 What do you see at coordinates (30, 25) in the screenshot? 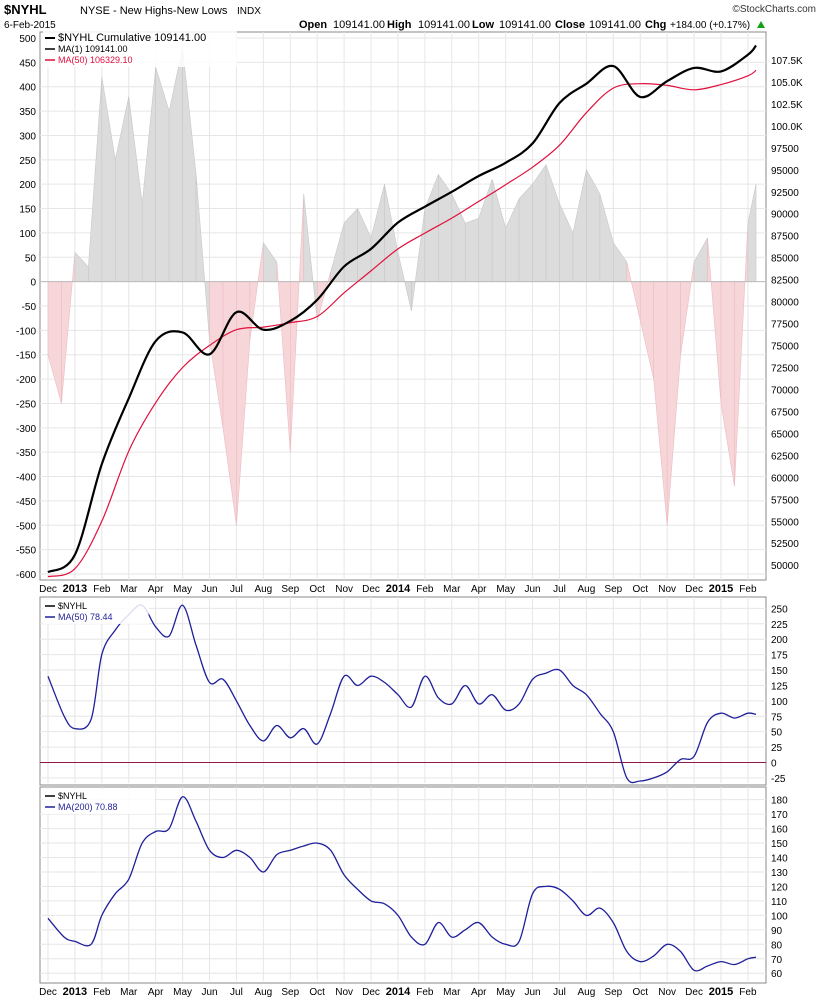
I see `chart-date: 6-Feb-2015` at bounding box center [30, 25].